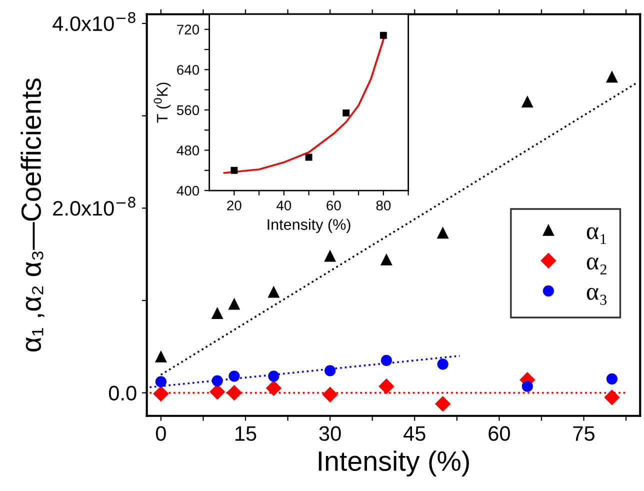 The width and height of the screenshot is (644, 491). What do you see at coordinates (583, 433) in the screenshot?
I see `x-tick-label: 75` at bounding box center [583, 433].